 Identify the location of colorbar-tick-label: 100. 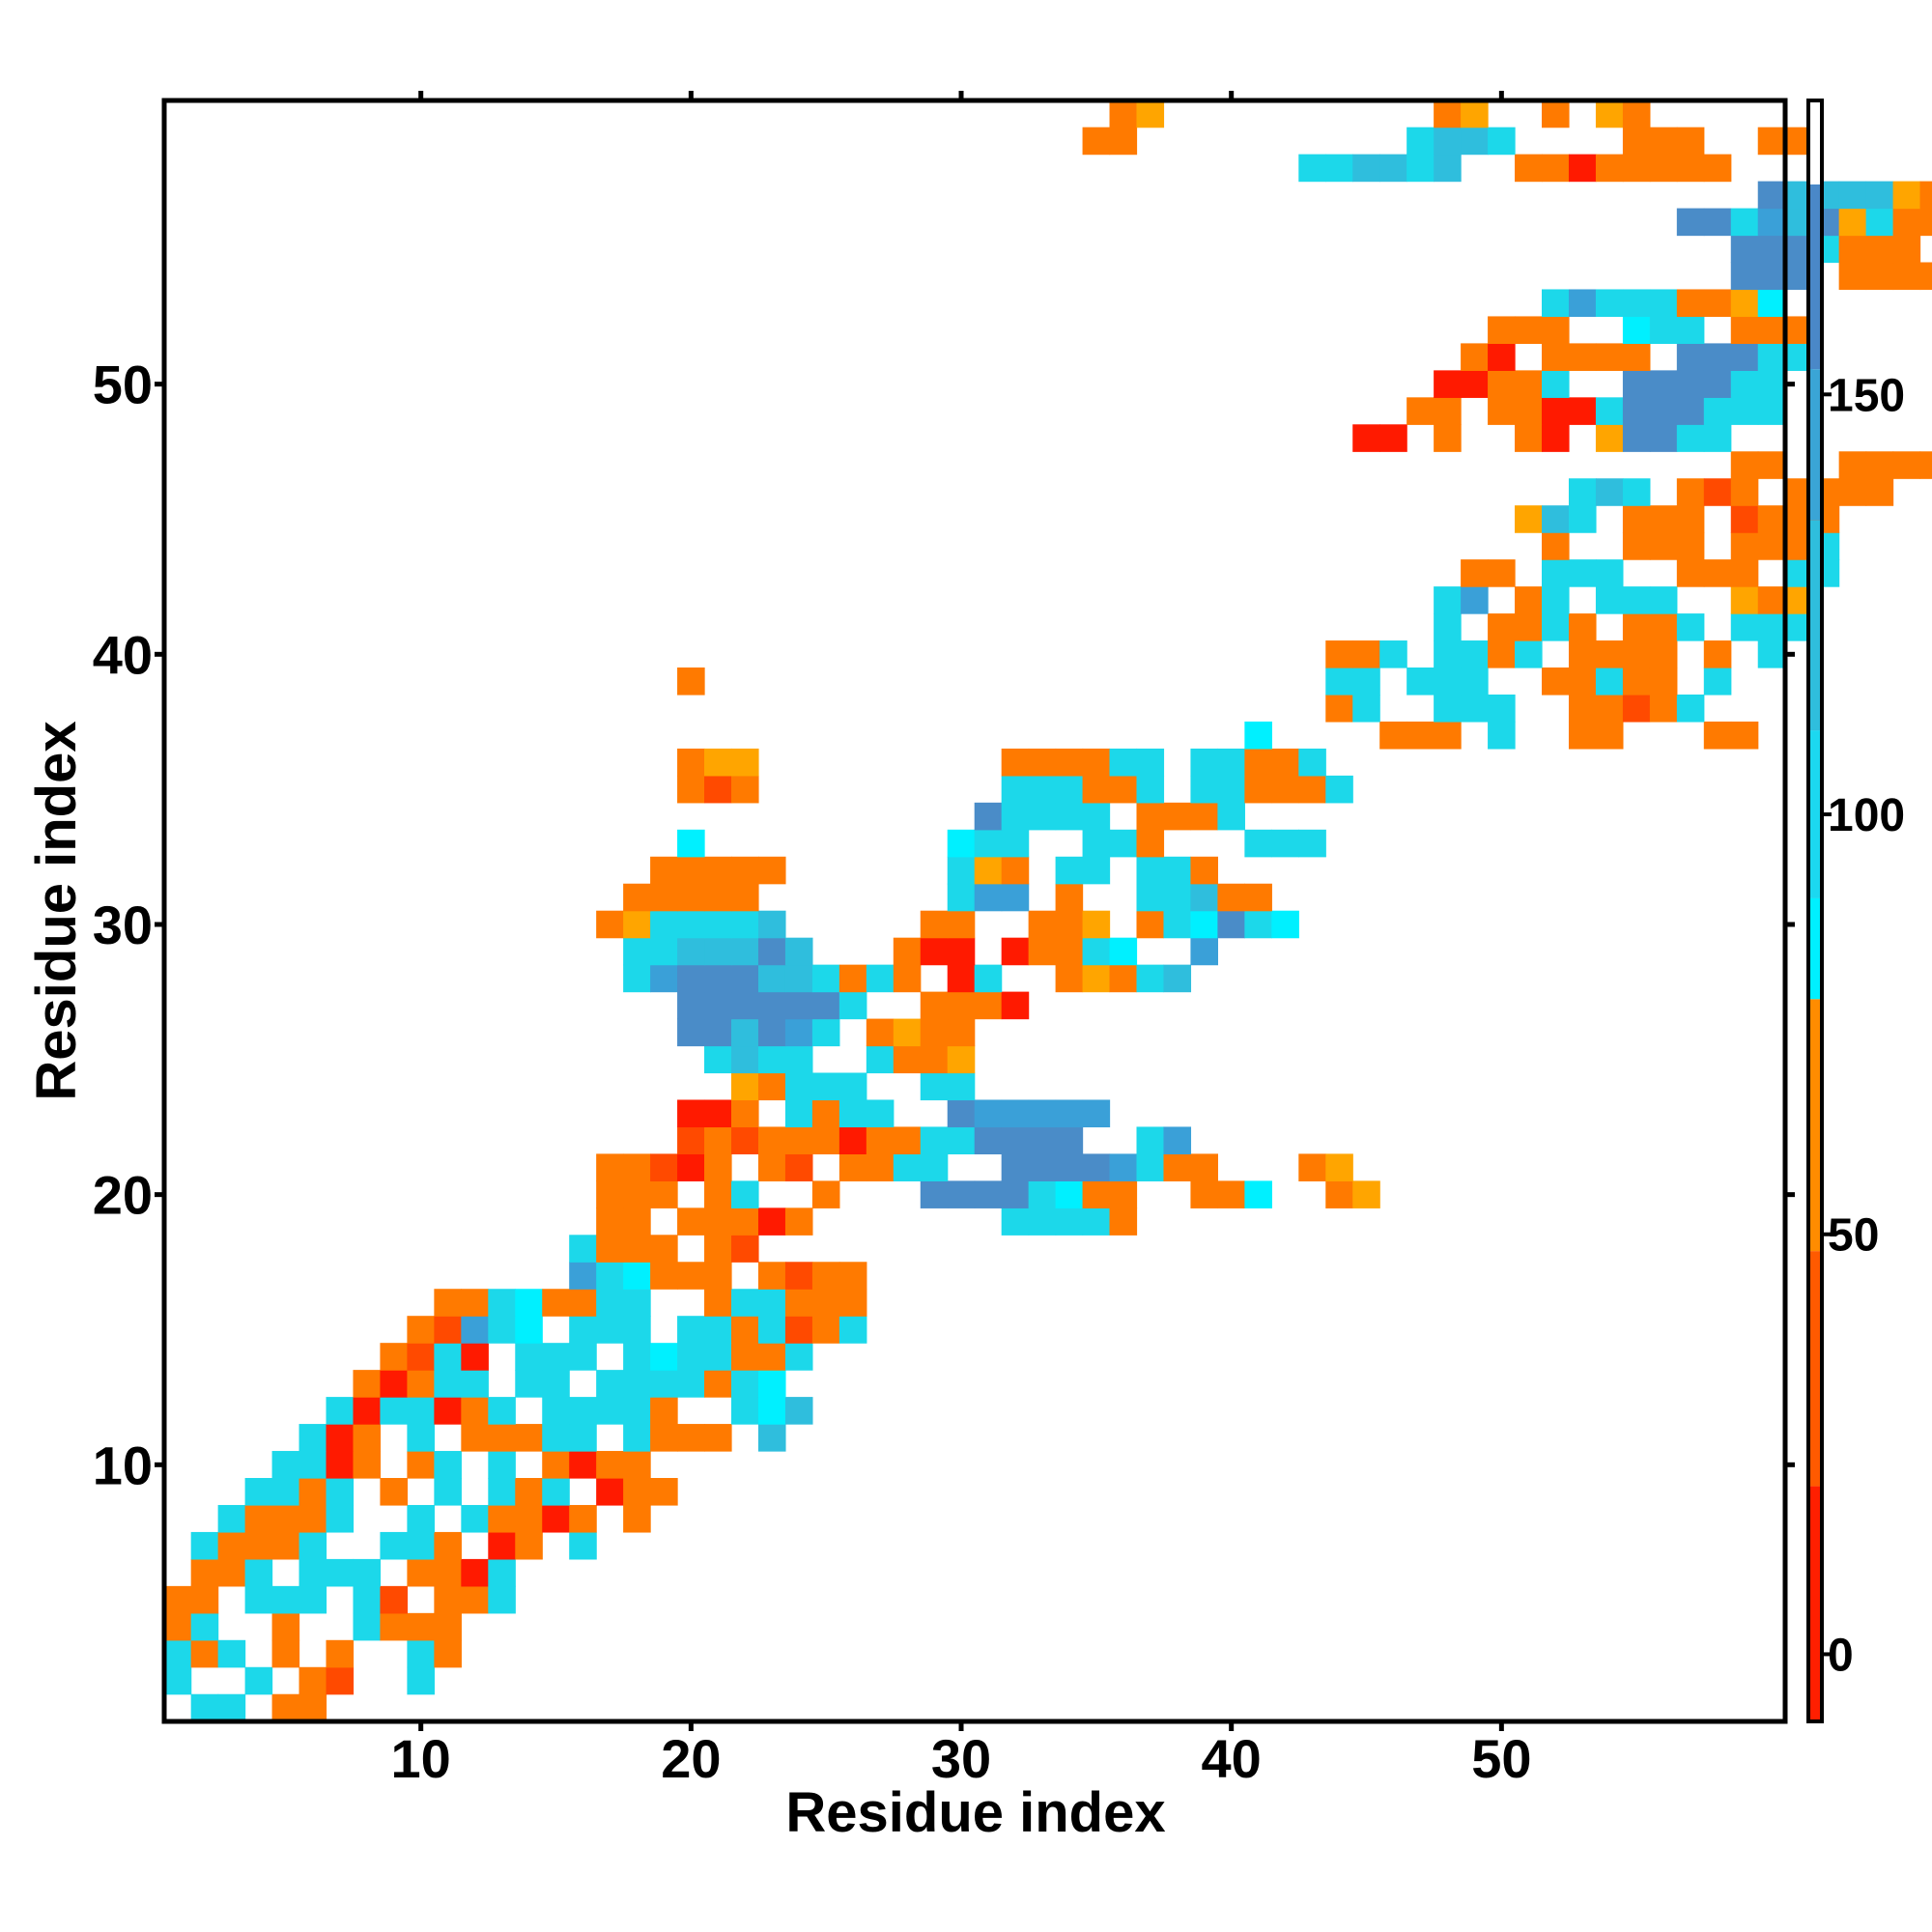
(1866, 815).